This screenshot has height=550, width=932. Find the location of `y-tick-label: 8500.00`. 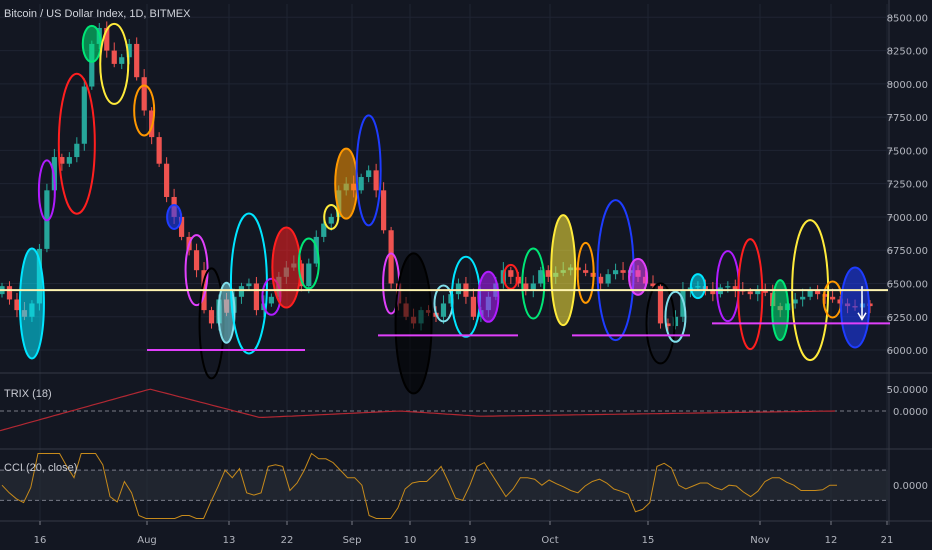

y-tick-label: 8500.00 is located at coordinates (907, 18).